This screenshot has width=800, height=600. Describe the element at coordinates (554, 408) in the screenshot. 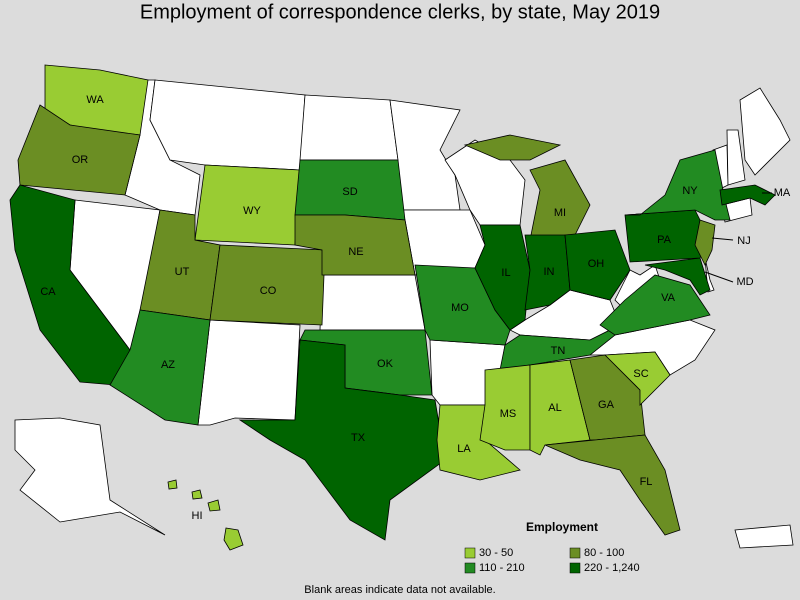

I see `state-label: AL` at that location.